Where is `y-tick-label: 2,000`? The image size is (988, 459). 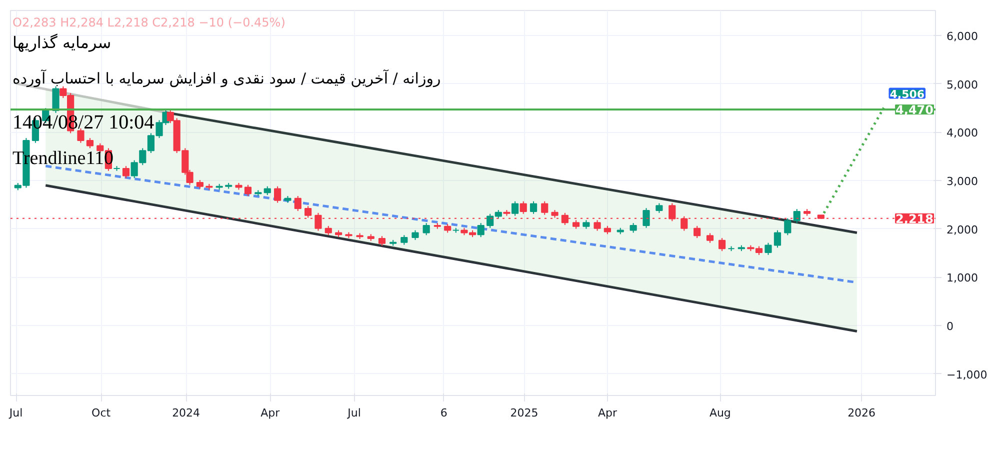 y-tick-label: 2,000 is located at coordinates (962, 229).